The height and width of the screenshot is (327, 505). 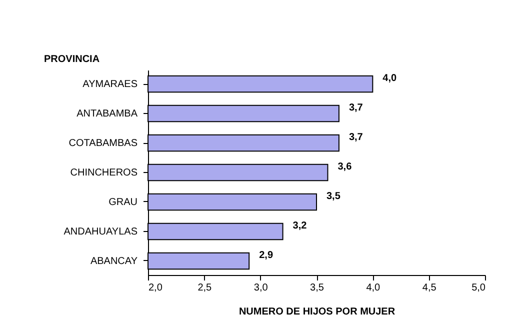 What do you see at coordinates (261, 288) in the screenshot?
I see `x-tick-label: 3,0` at bounding box center [261, 288].